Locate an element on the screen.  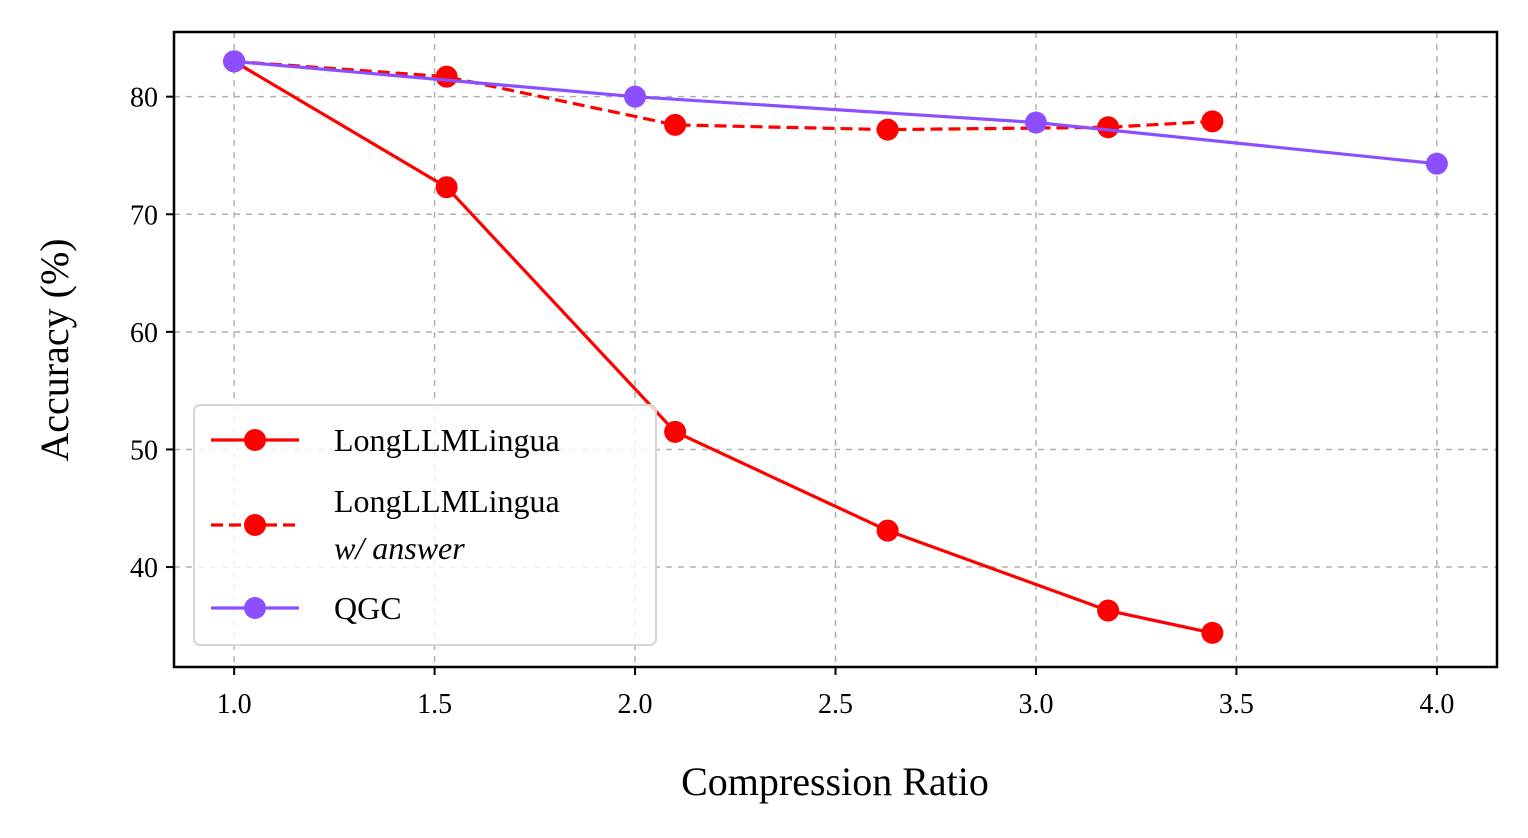
x-tick-label: 3.0 is located at coordinates (1035, 704).